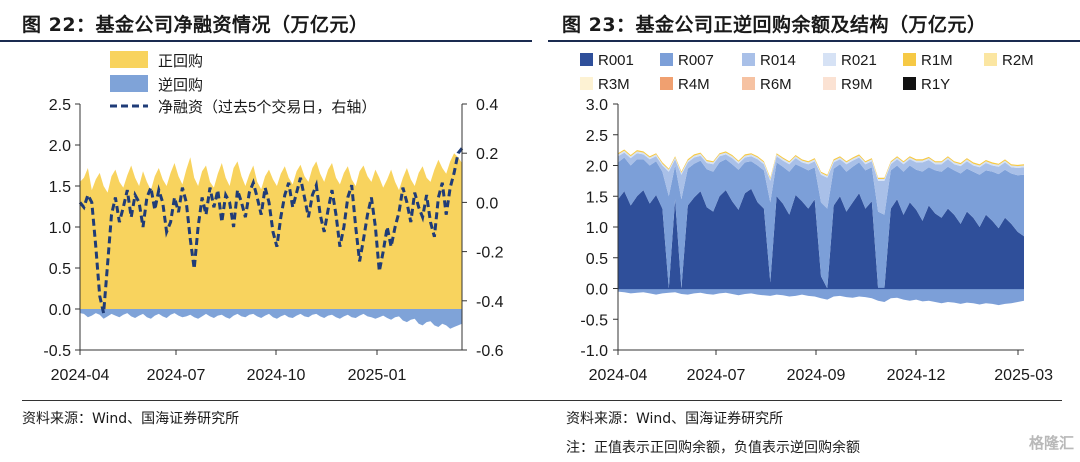  I want to click on legend-swatch-reverse-repo, so click(129, 83).